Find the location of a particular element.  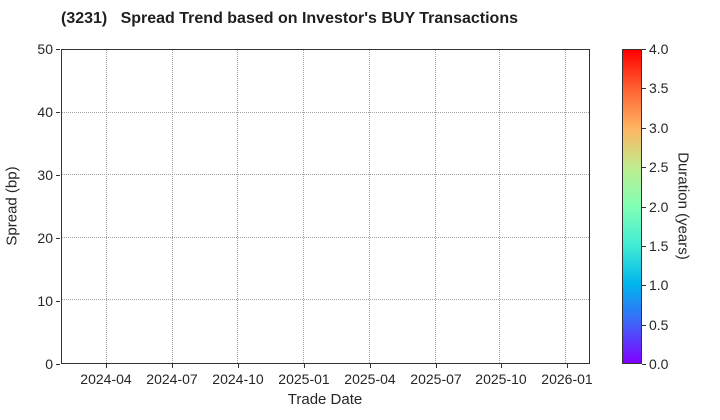

x-tick-label: 2026-01 is located at coordinates (567, 379).